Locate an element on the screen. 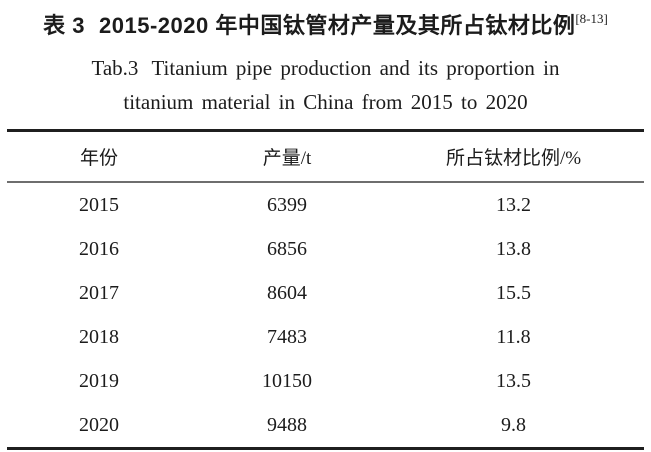 The height and width of the screenshot is (452, 651). year-cell: 2015 is located at coordinates (99, 204).